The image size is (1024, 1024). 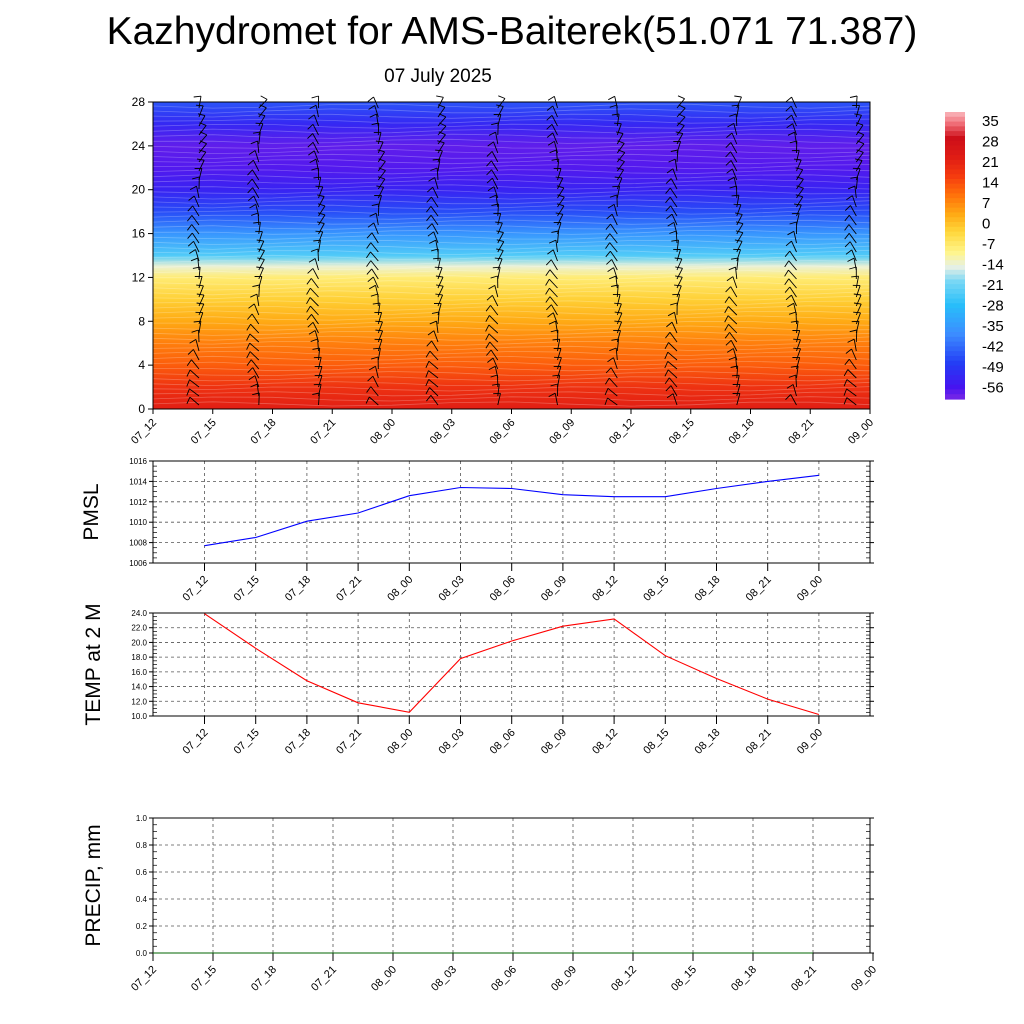 I want to click on y-tick-label: 1010, so click(x=138, y=522).